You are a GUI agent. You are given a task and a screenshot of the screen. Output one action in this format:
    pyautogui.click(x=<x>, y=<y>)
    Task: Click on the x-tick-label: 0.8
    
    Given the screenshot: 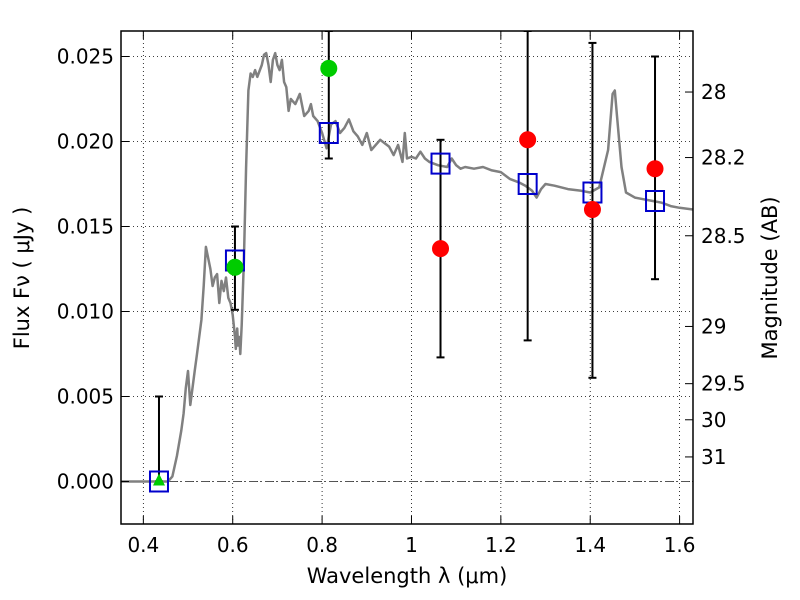 What is the action you would take?
    pyautogui.click(x=322, y=545)
    